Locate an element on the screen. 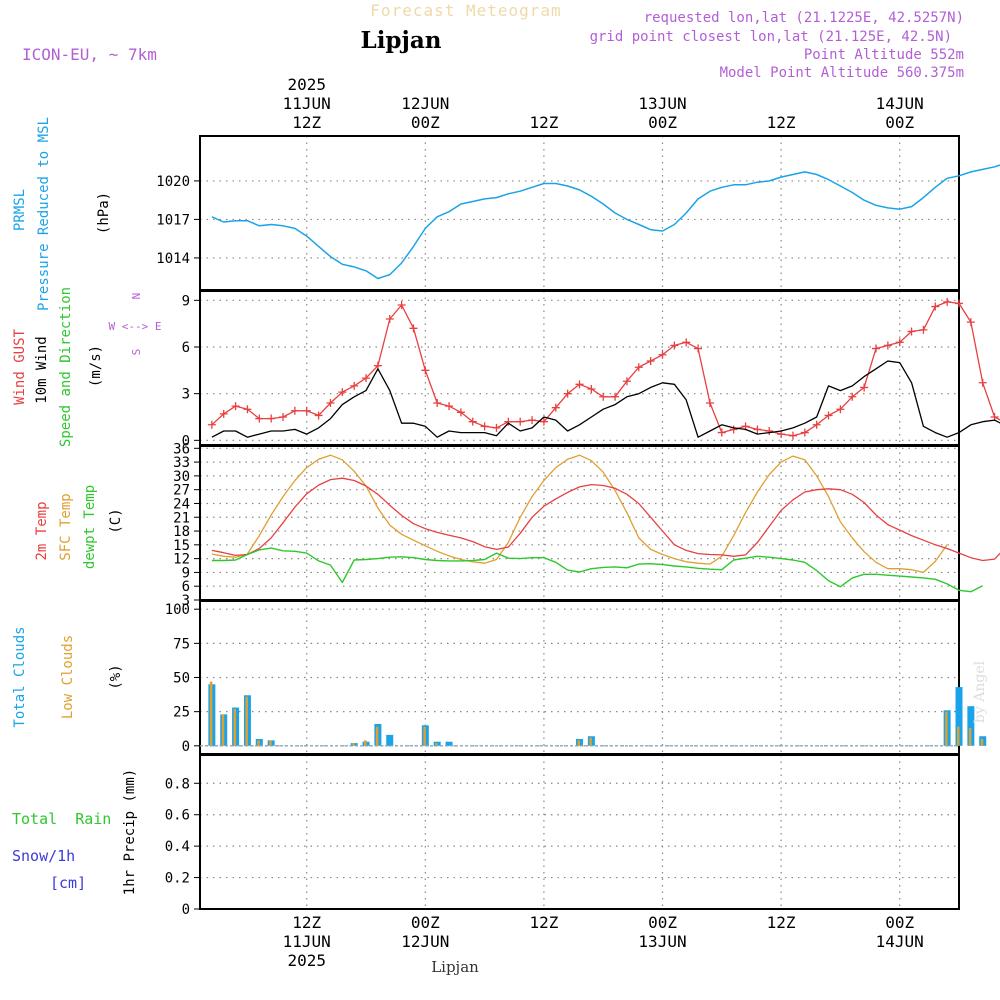 The image size is (1000, 1000). compass-we: W <--> E is located at coordinates (135, 326).